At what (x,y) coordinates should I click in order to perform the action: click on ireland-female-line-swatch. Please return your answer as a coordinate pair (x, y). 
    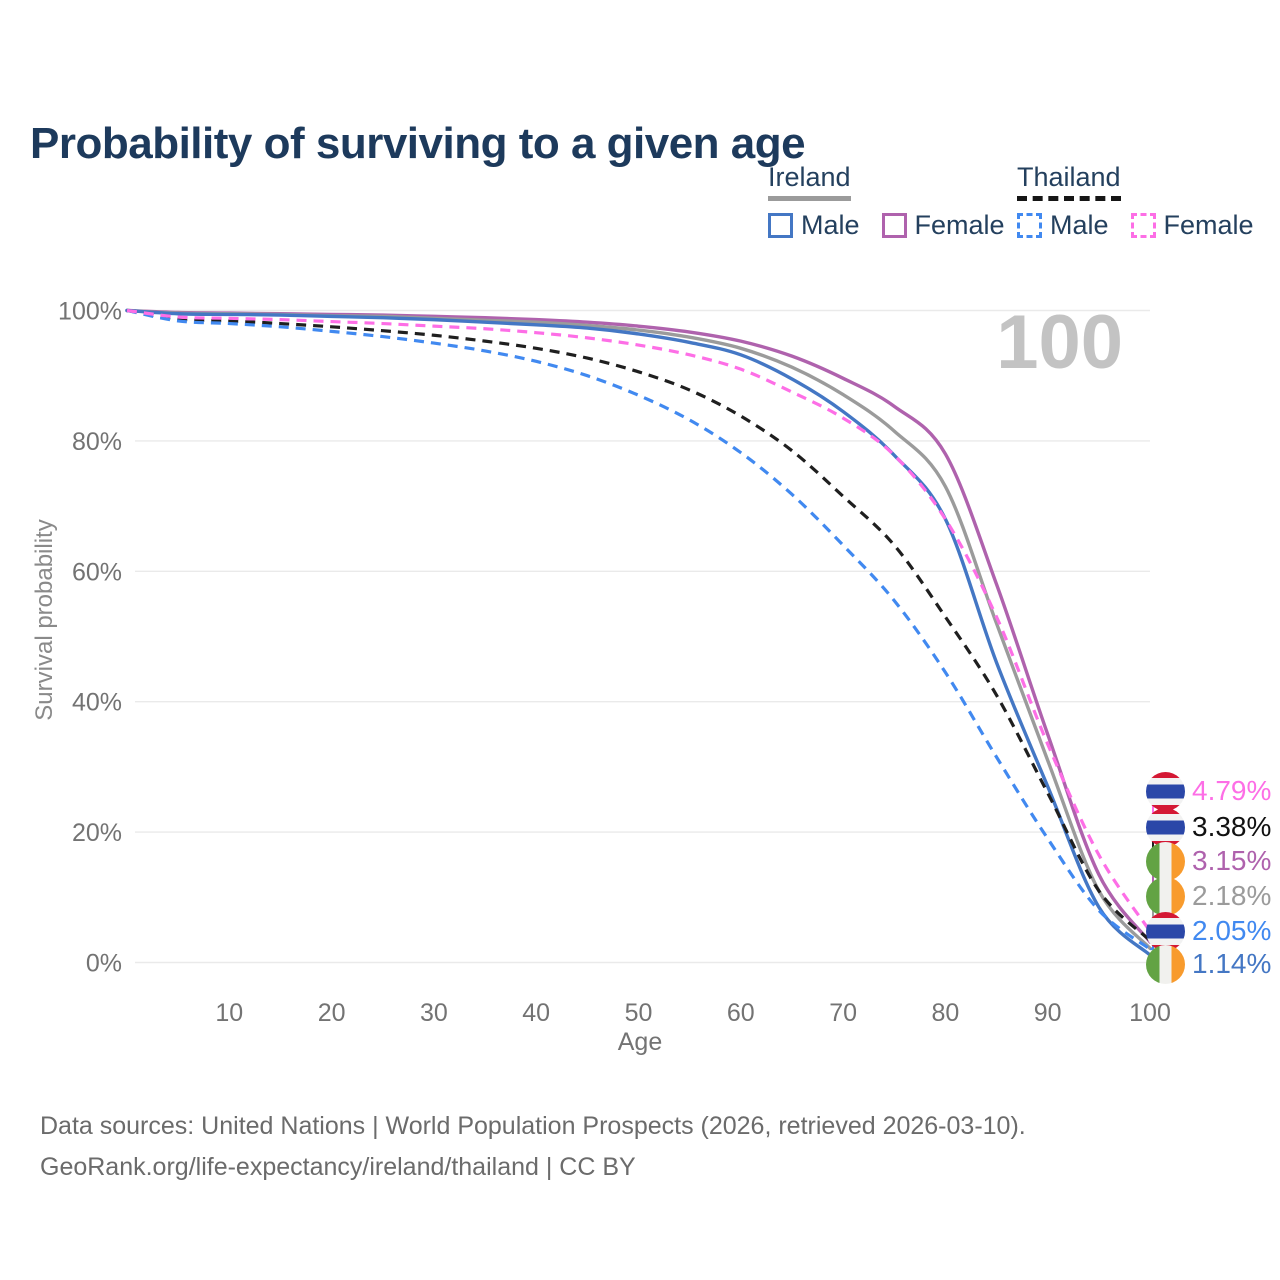
    Looking at the image, I should click on (894, 225).